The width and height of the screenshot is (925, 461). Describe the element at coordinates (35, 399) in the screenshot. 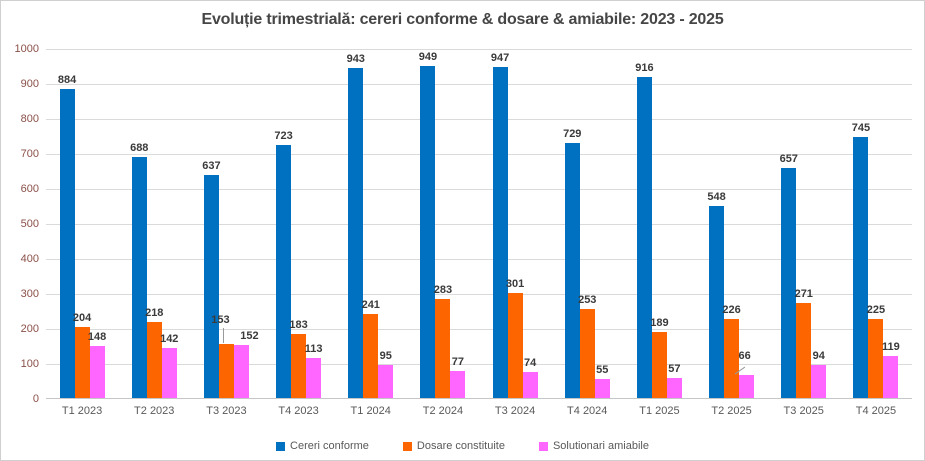

I see `y-tick-label: 0` at that location.